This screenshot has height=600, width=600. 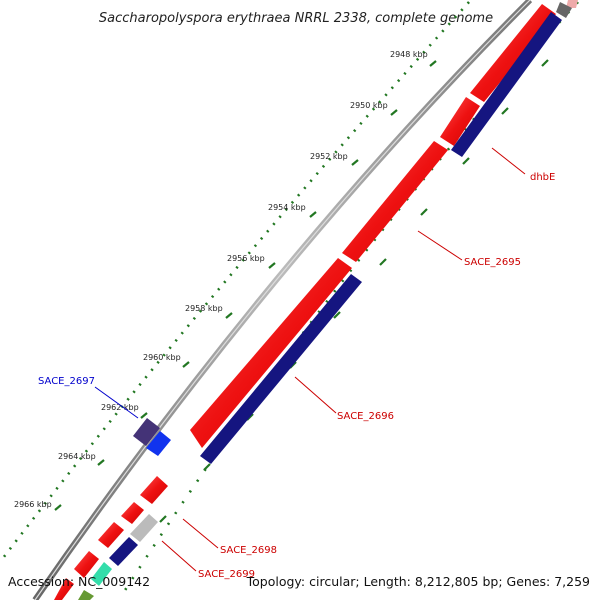 What do you see at coordinates (162, 357) in the screenshot?
I see `tick-label: 2960 kbp` at bounding box center [162, 357].